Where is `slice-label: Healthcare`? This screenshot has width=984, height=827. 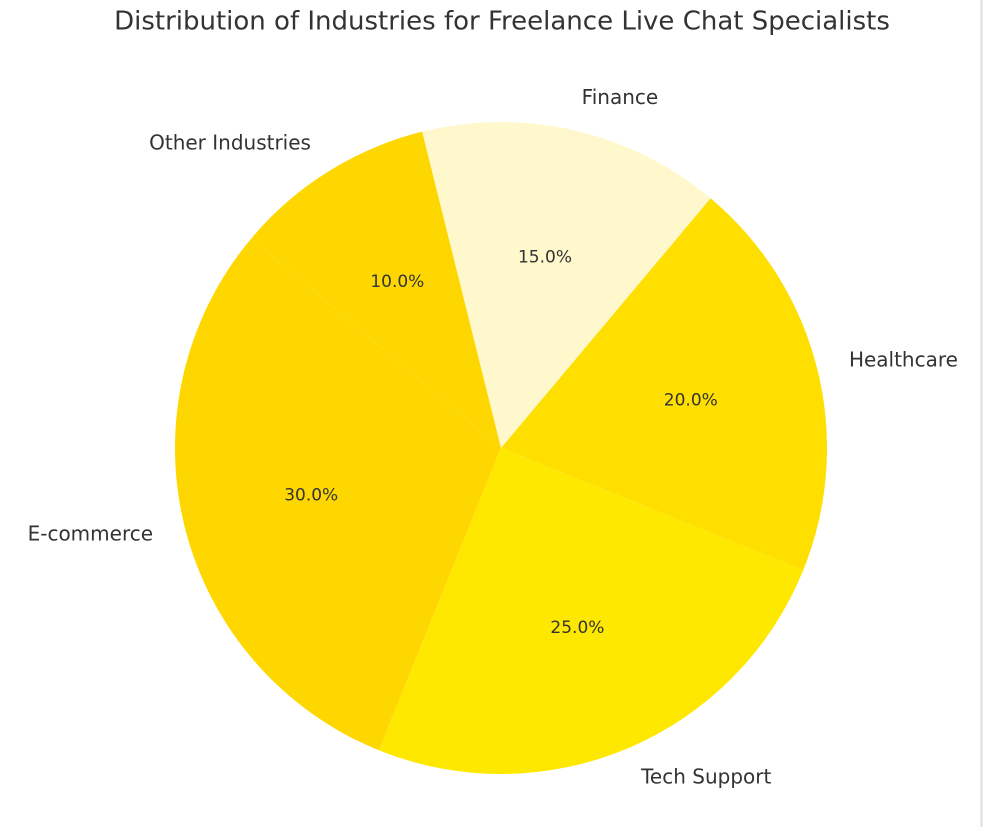
slice-label: Healthcare is located at coordinates (903, 360).